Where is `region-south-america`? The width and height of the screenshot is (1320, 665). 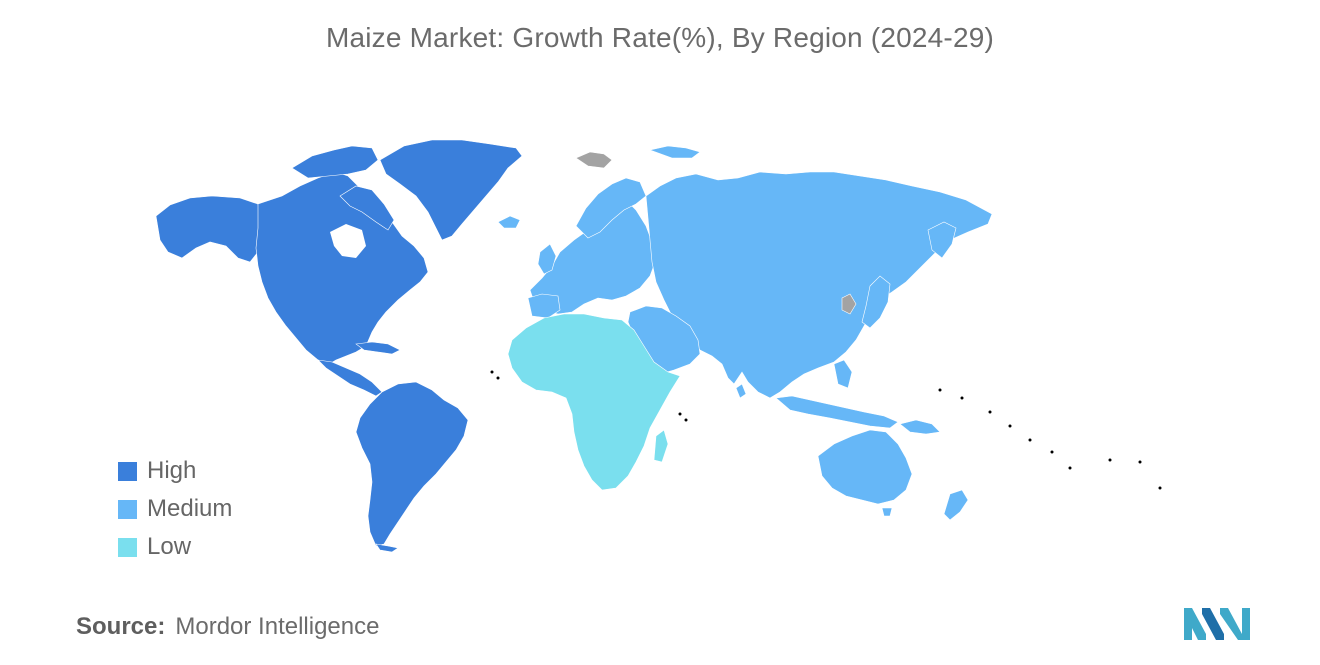 region-south-america is located at coordinates (412, 467).